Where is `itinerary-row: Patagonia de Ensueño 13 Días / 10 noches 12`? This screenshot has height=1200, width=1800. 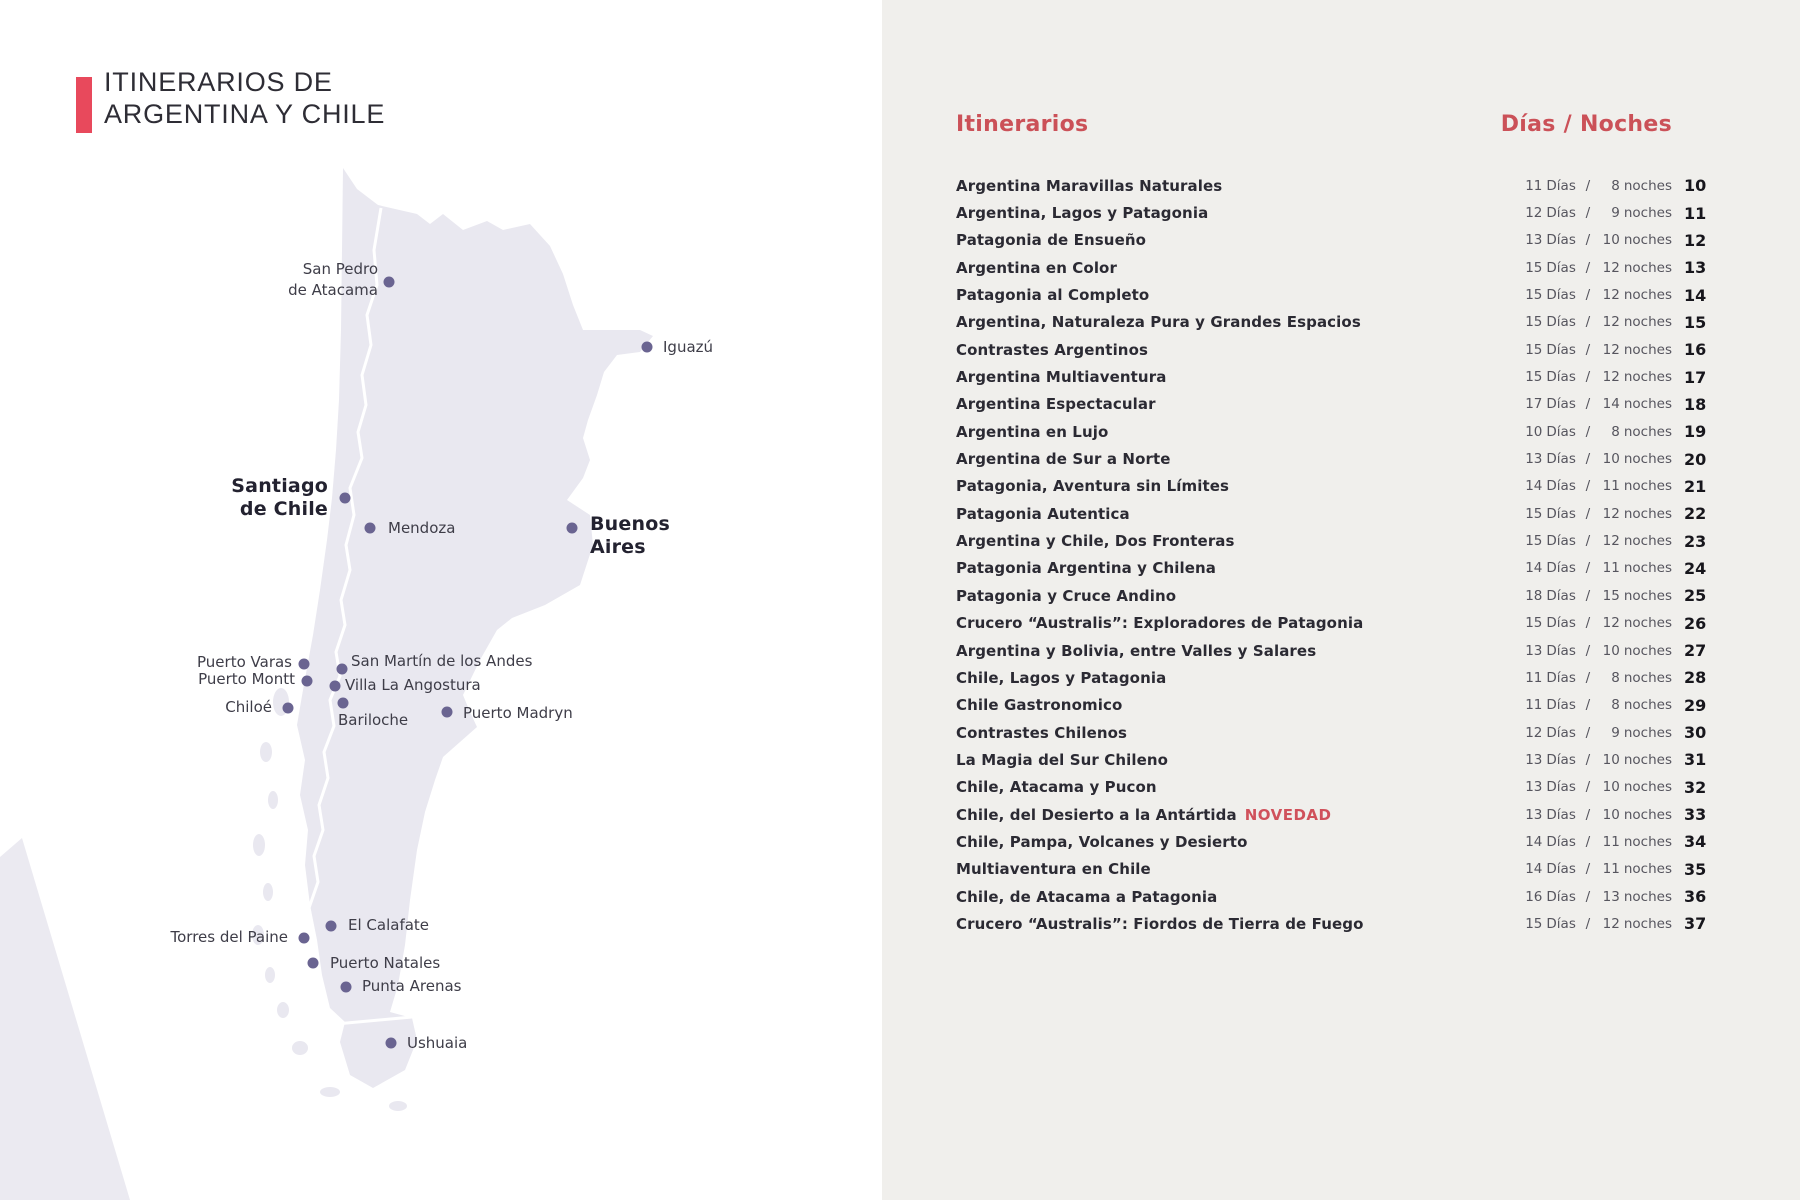
itinerary-row: Patagonia de Ensueño 13 Días / 10 noches 12 is located at coordinates (1341, 240).